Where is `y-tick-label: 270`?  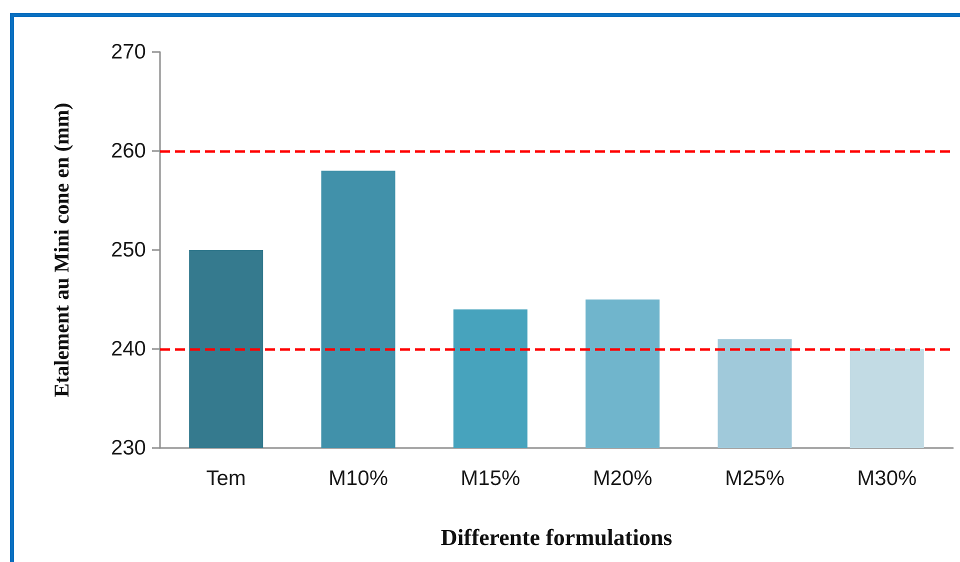
y-tick-label: 270 is located at coordinates (128, 52).